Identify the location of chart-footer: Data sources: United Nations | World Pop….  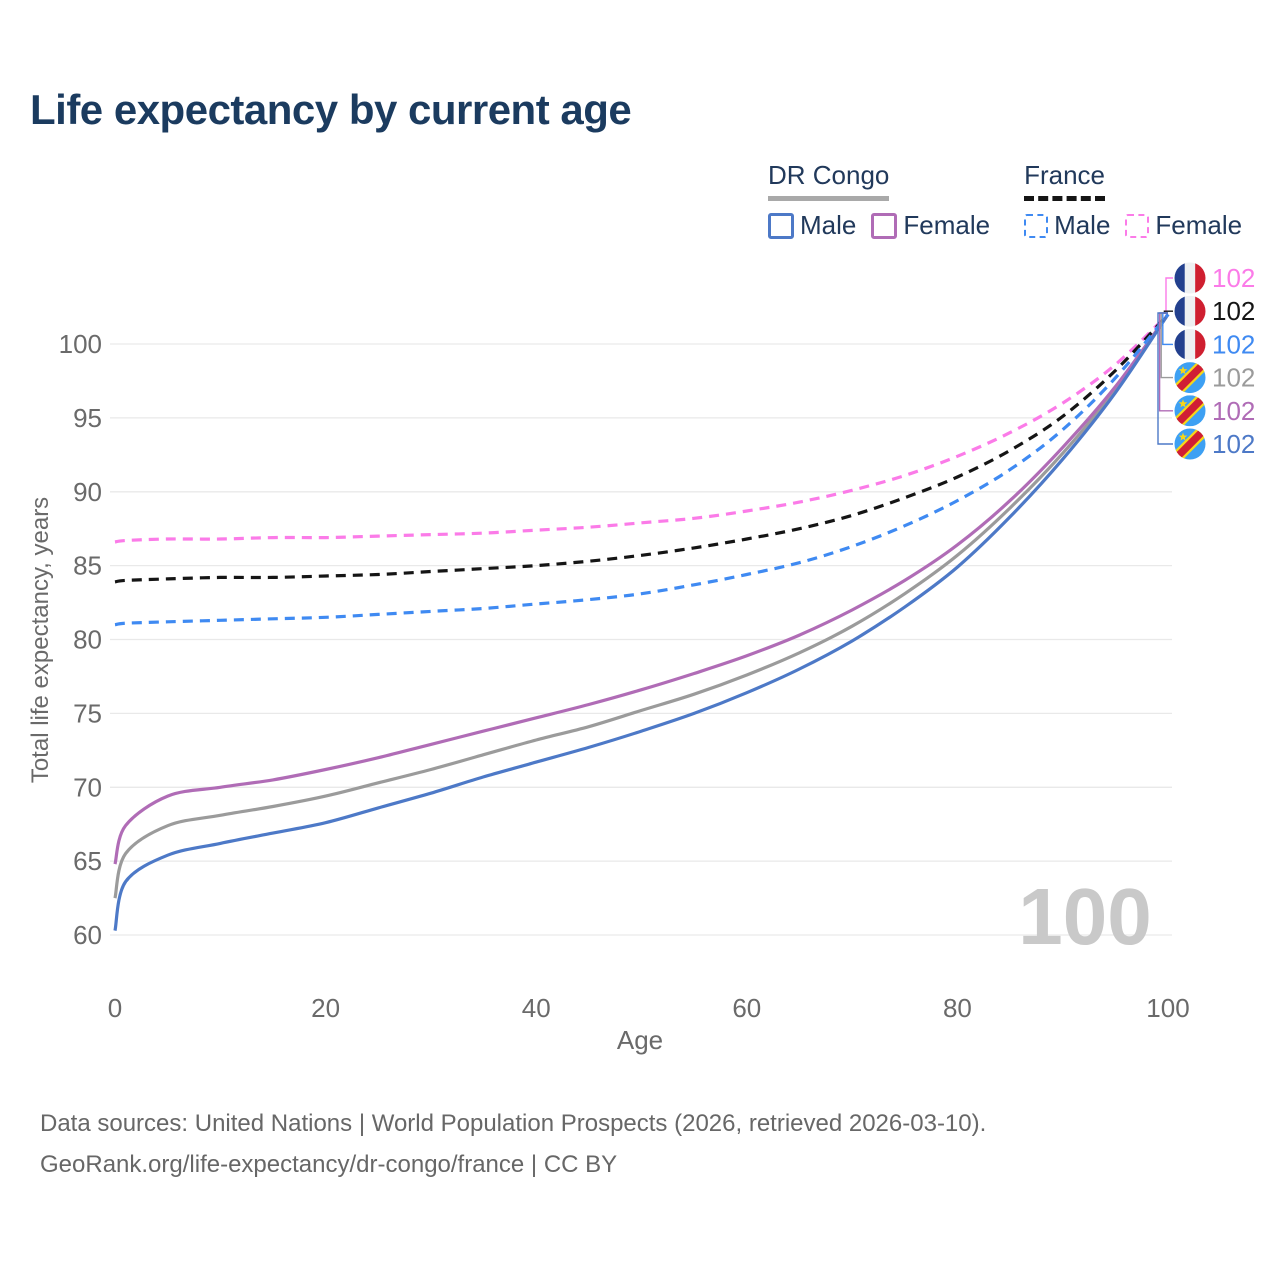
(513, 1144).